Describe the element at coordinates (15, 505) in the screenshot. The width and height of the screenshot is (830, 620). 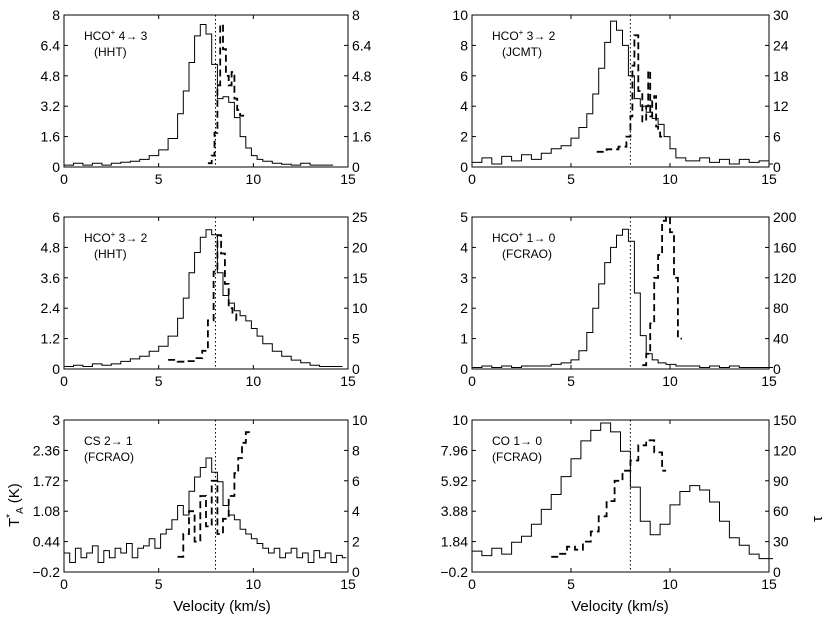
I see `y-axis-label-left: T*A(K)` at that location.